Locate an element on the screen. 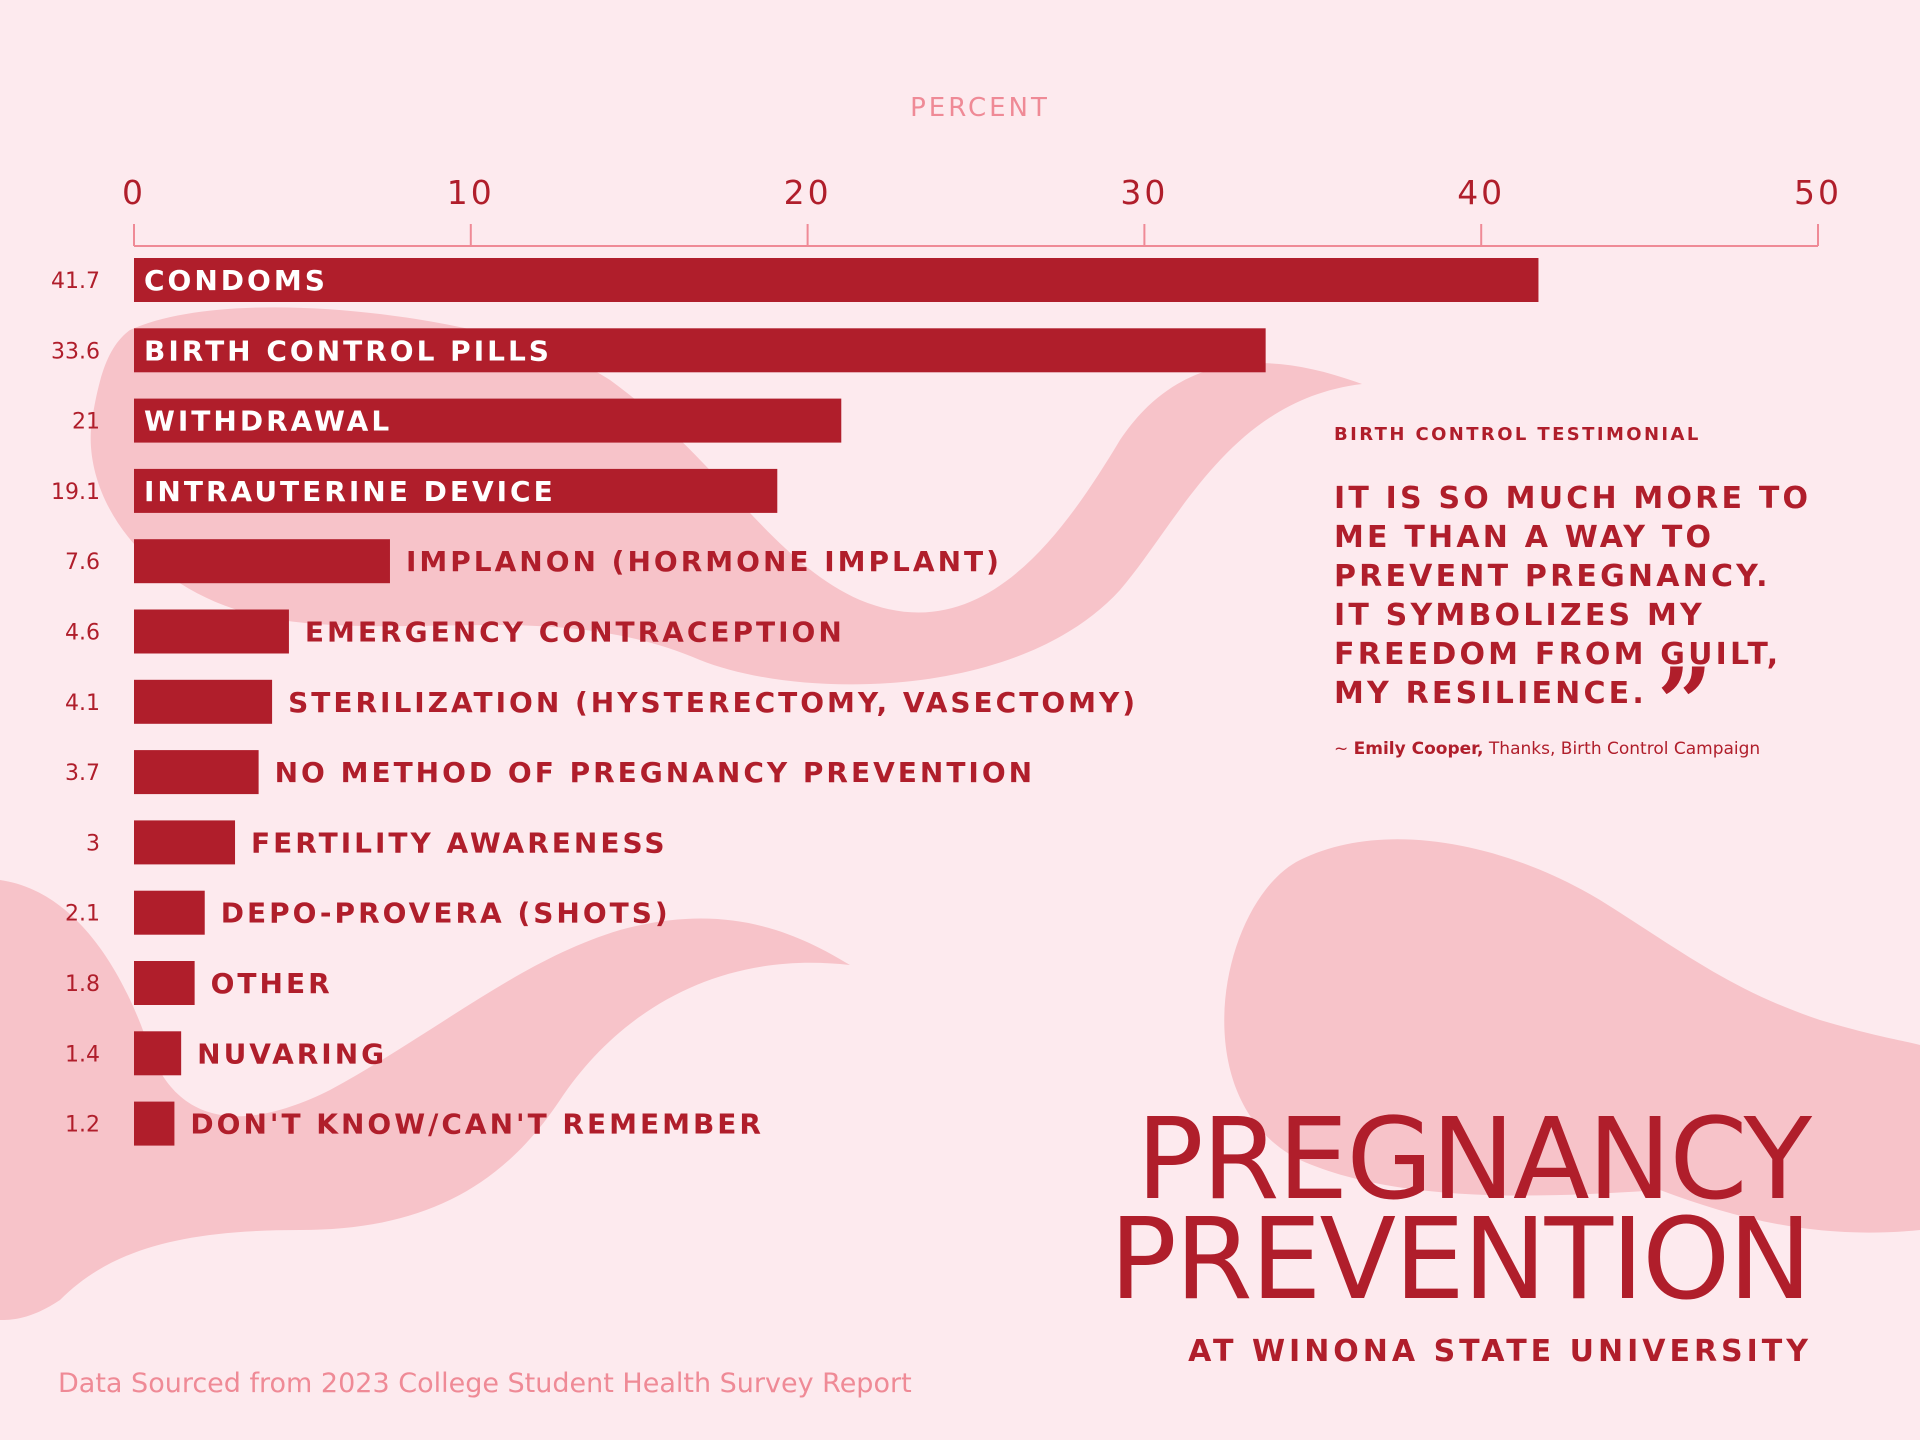  bar-fertility-awareness is located at coordinates (185, 842).